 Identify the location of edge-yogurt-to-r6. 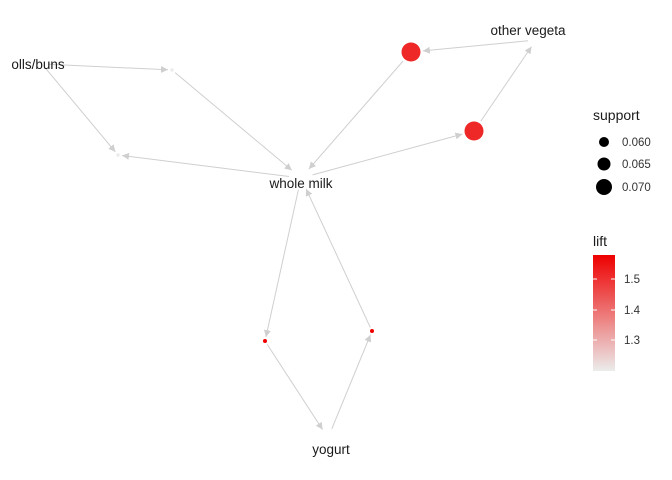
(351, 381).